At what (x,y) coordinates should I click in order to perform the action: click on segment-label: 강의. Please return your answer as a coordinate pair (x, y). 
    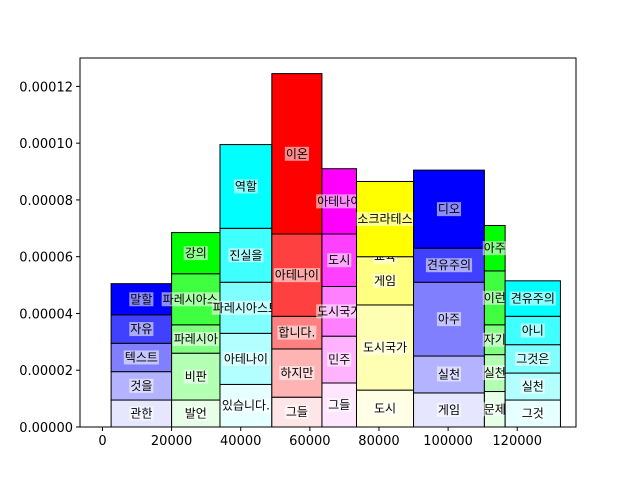
    Looking at the image, I should click on (196, 253).